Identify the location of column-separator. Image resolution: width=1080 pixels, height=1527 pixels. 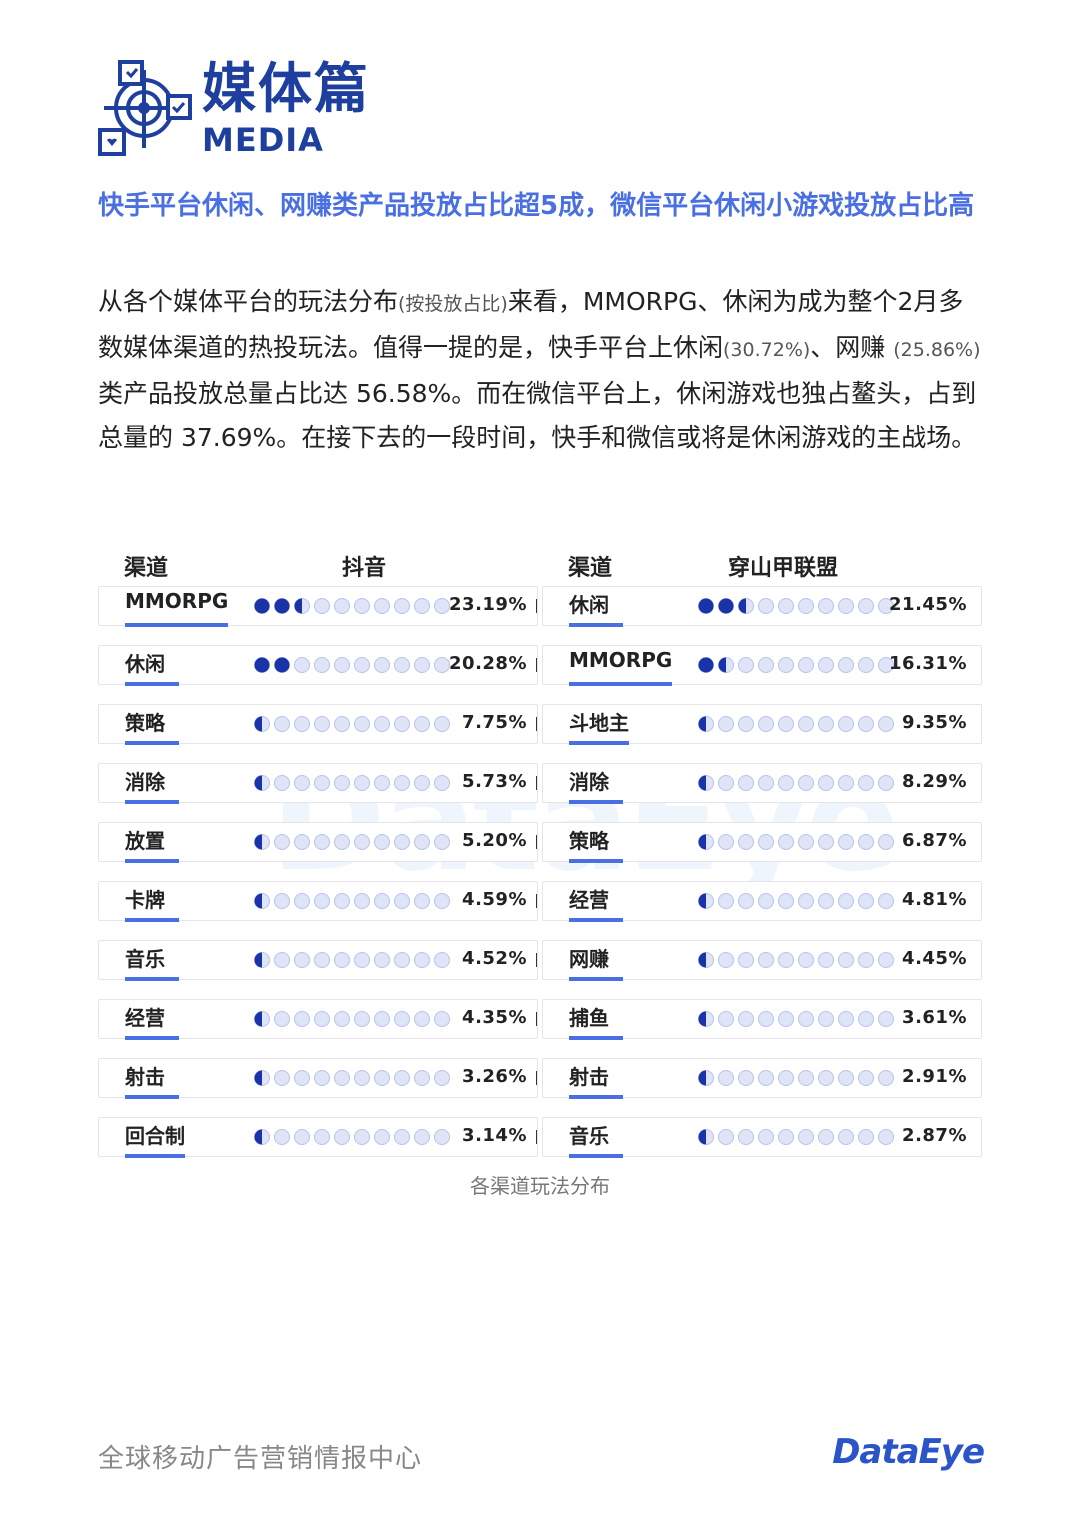
(536, 842).